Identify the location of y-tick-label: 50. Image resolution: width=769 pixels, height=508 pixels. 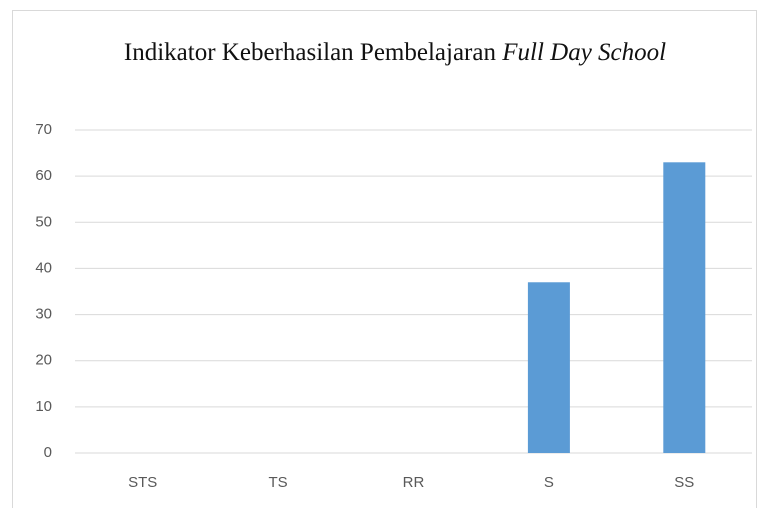
(43, 221).